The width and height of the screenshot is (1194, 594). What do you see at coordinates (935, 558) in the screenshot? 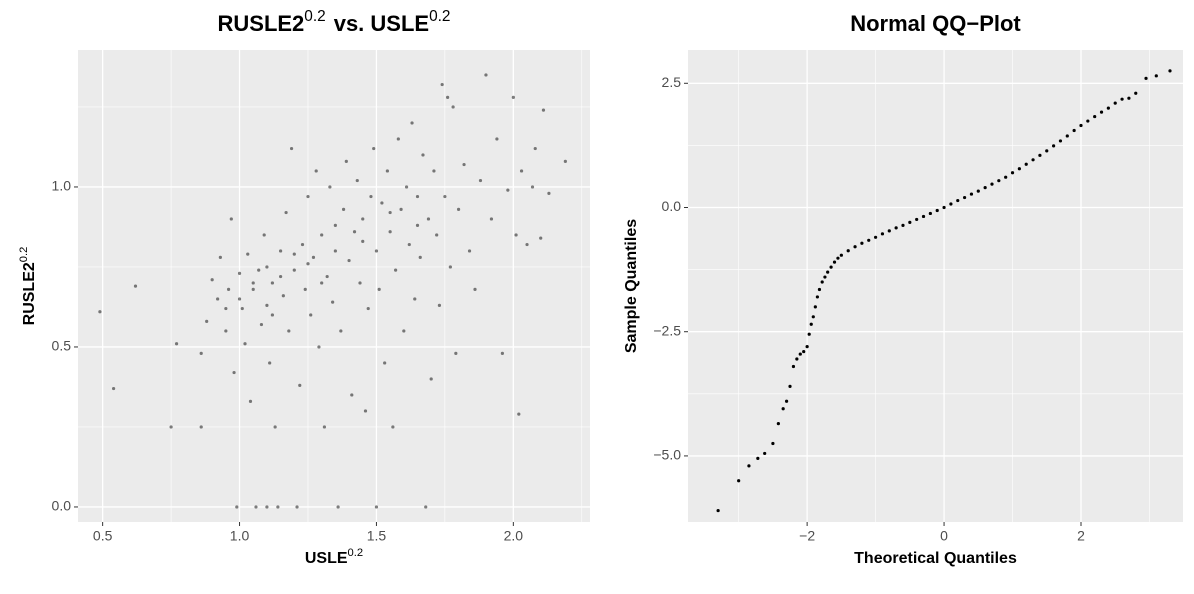
I see `text-part: Theoretical Quantiles` at bounding box center [935, 558].